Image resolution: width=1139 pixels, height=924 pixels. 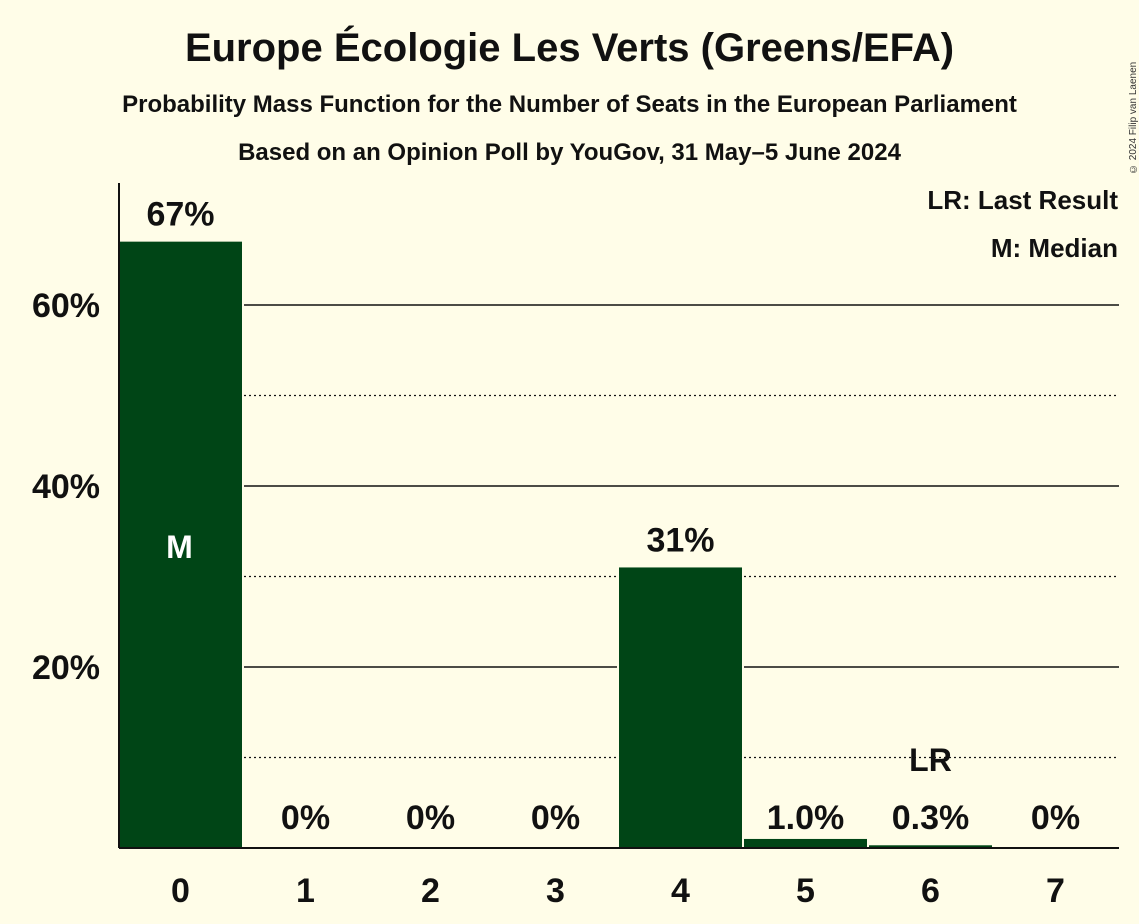 I want to click on legend-entry: LR: Last Result, so click(x=1022, y=200).